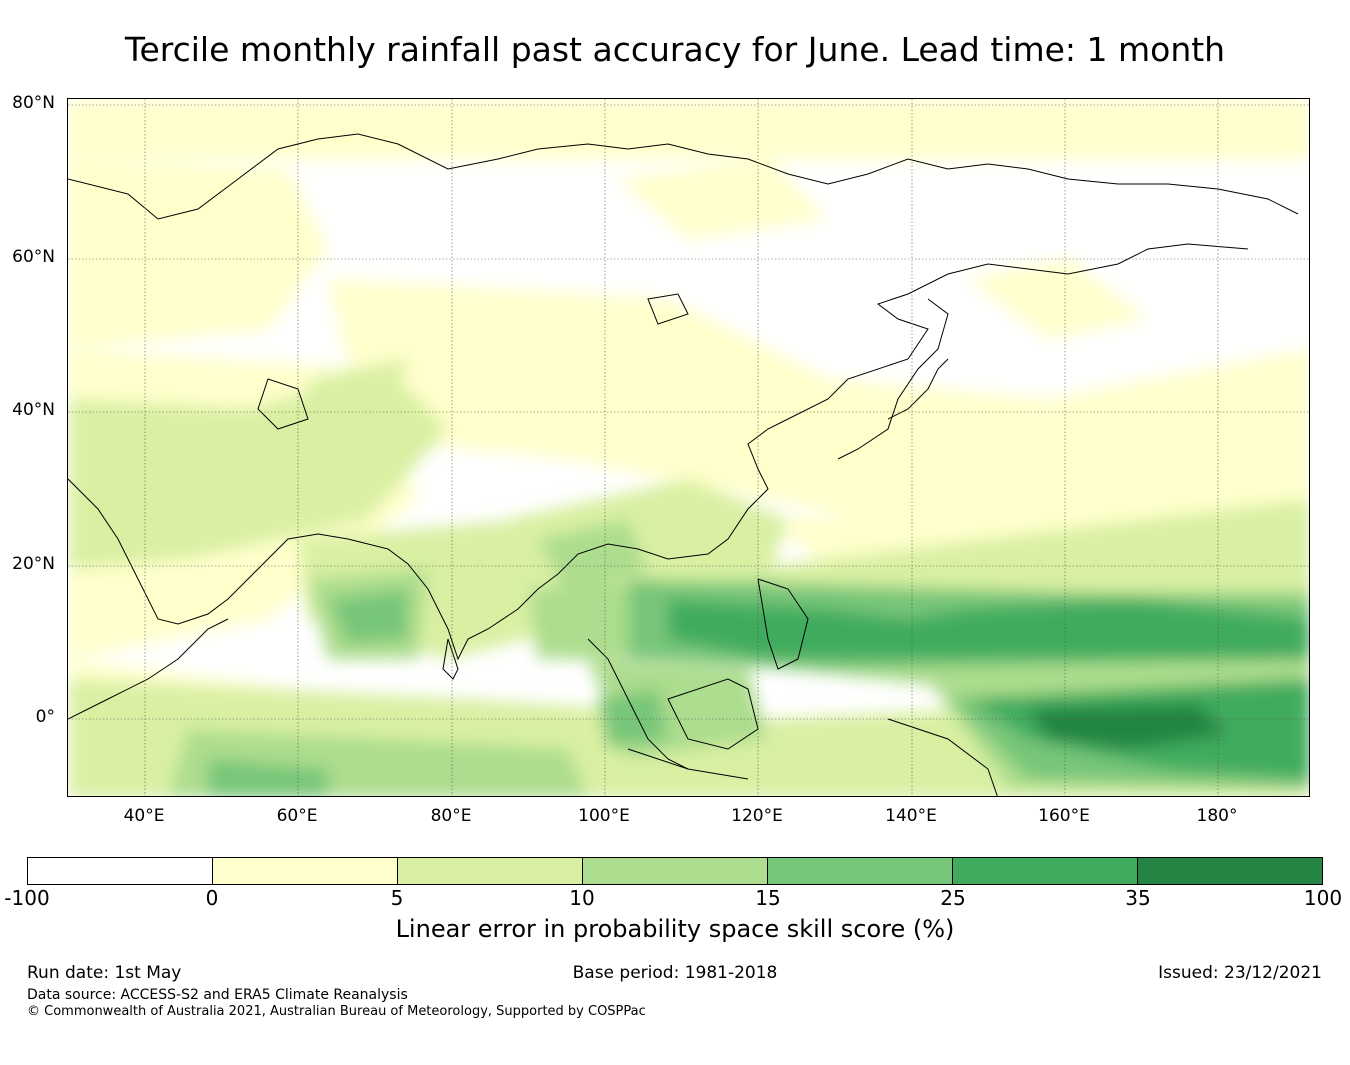  What do you see at coordinates (688, 764) in the screenshot?
I see `java-coast` at bounding box center [688, 764].